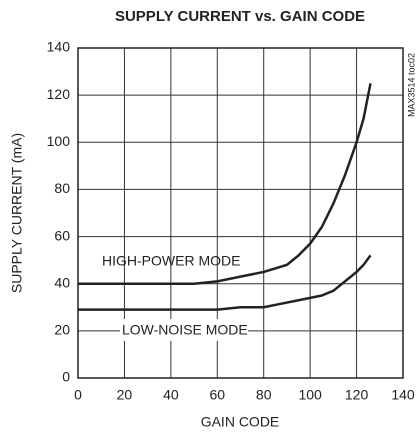 The width and height of the screenshot is (420, 437). Describe the element at coordinates (125, 395) in the screenshot. I see `x-tick-label: 20` at that location.